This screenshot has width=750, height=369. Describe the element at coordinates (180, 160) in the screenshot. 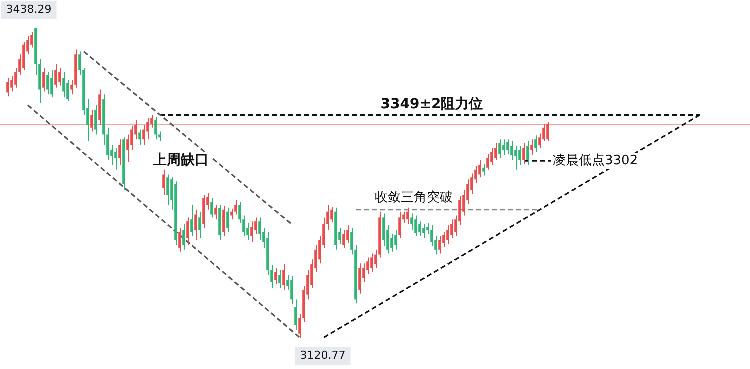

I see `annotation: 上周缺口` at that location.